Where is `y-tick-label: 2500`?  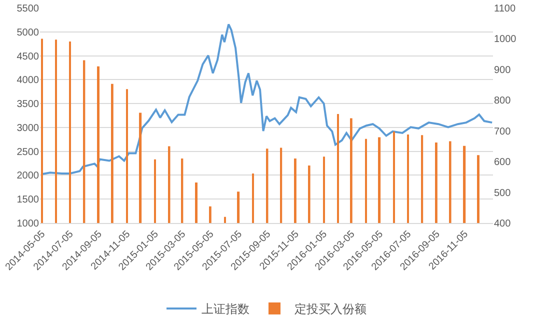 y-tick-label: 2500 is located at coordinates (28, 152).